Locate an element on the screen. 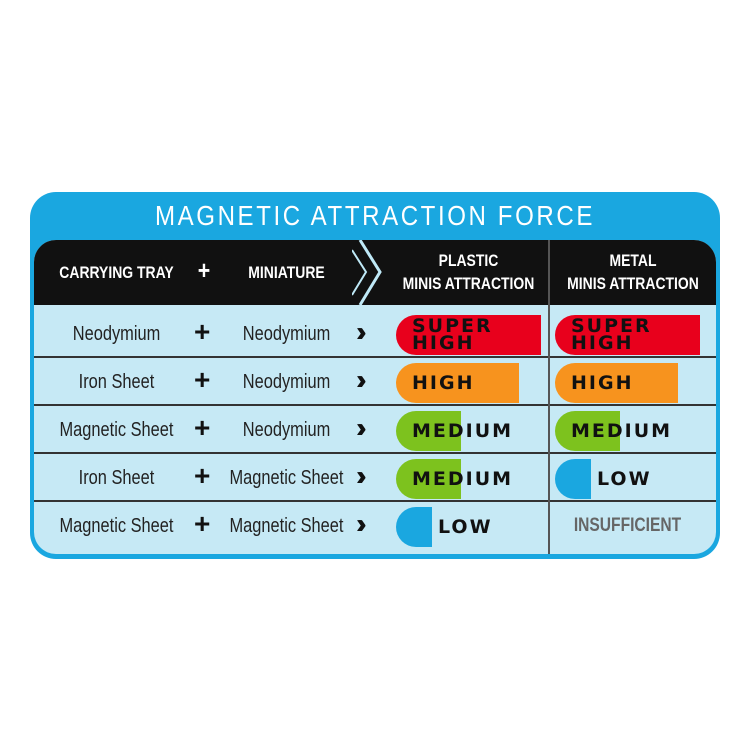  header-carrying-tray: CARRYING TRAY is located at coordinates (116, 272).